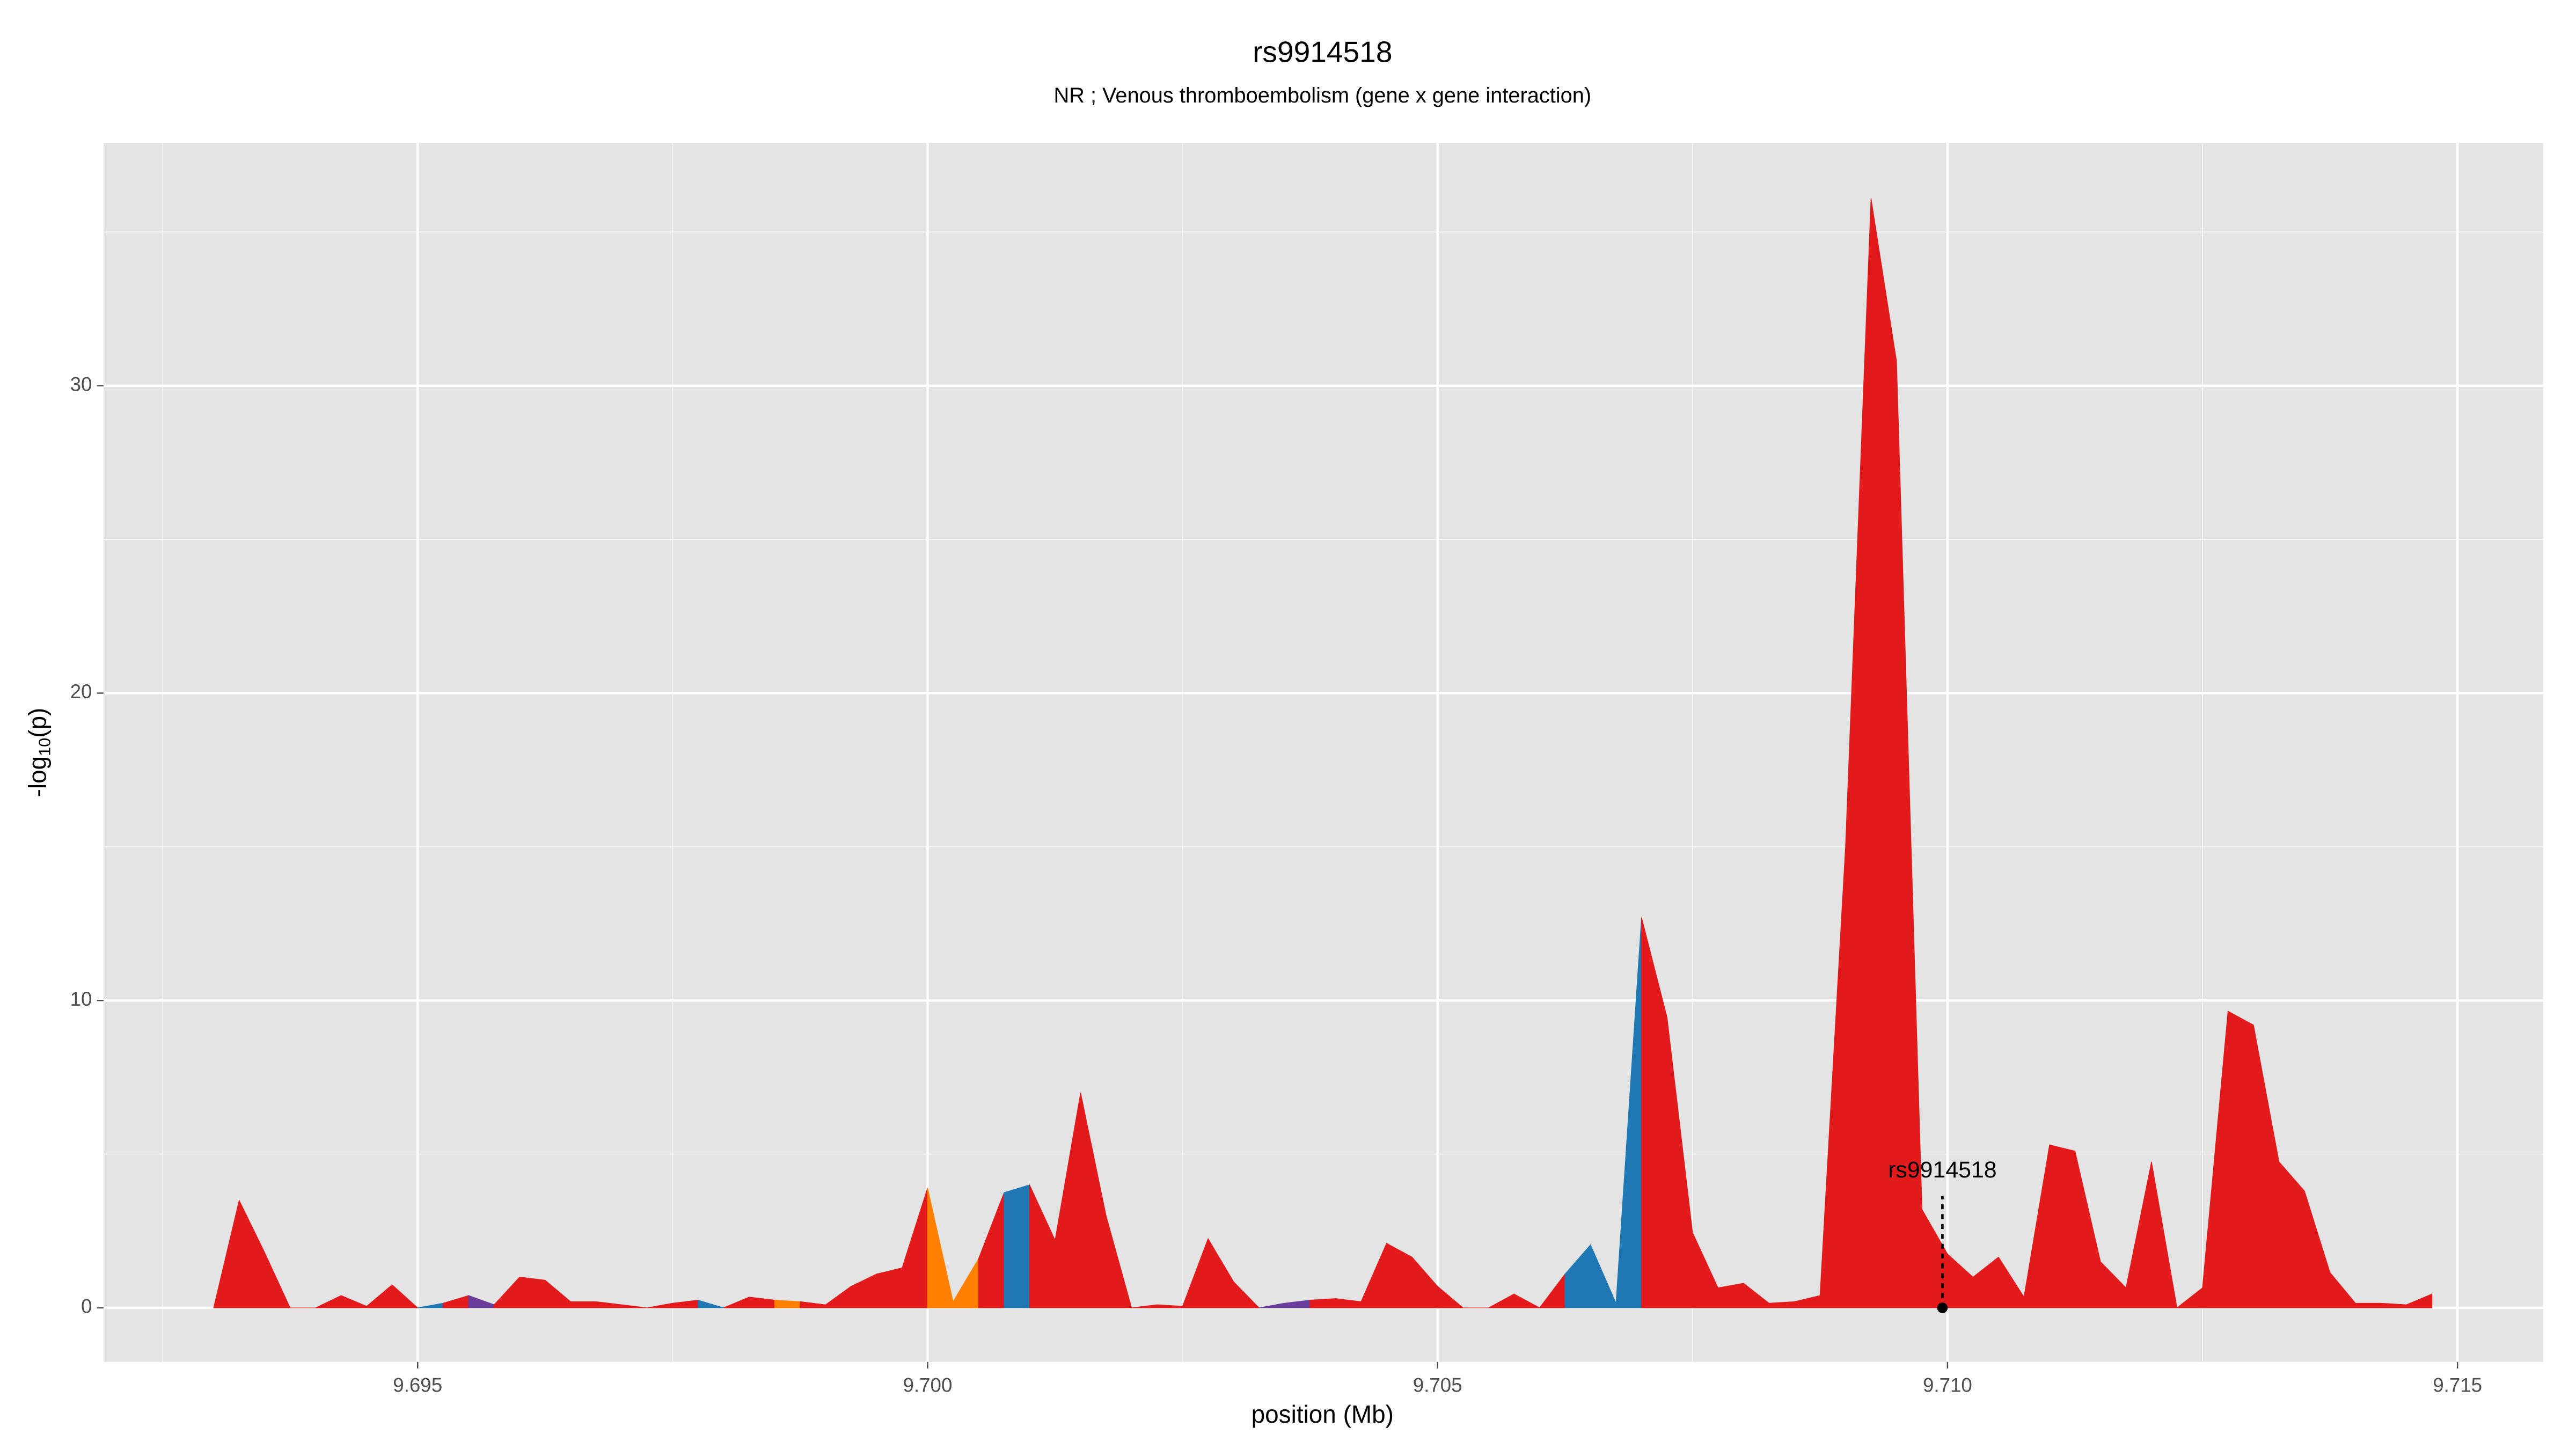 The image size is (2576, 1449). I want to click on x-tick-label: 9.695, so click(417, 1385).